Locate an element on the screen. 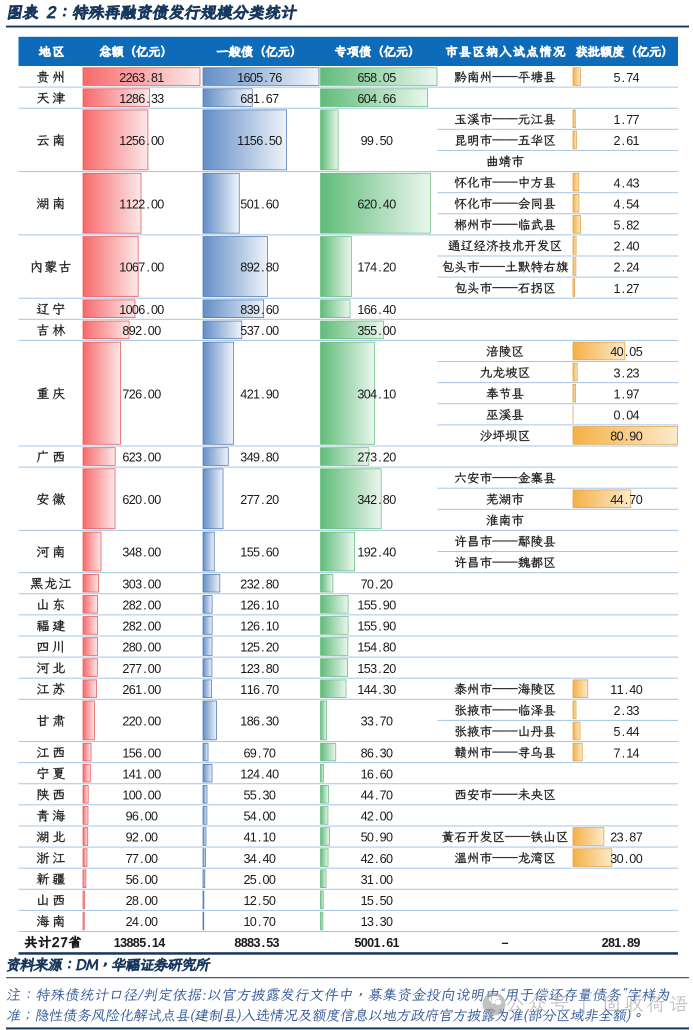 This screenshot has height=1030, width=693. svg-text: 25.00 is located at coordinates (260, 880).